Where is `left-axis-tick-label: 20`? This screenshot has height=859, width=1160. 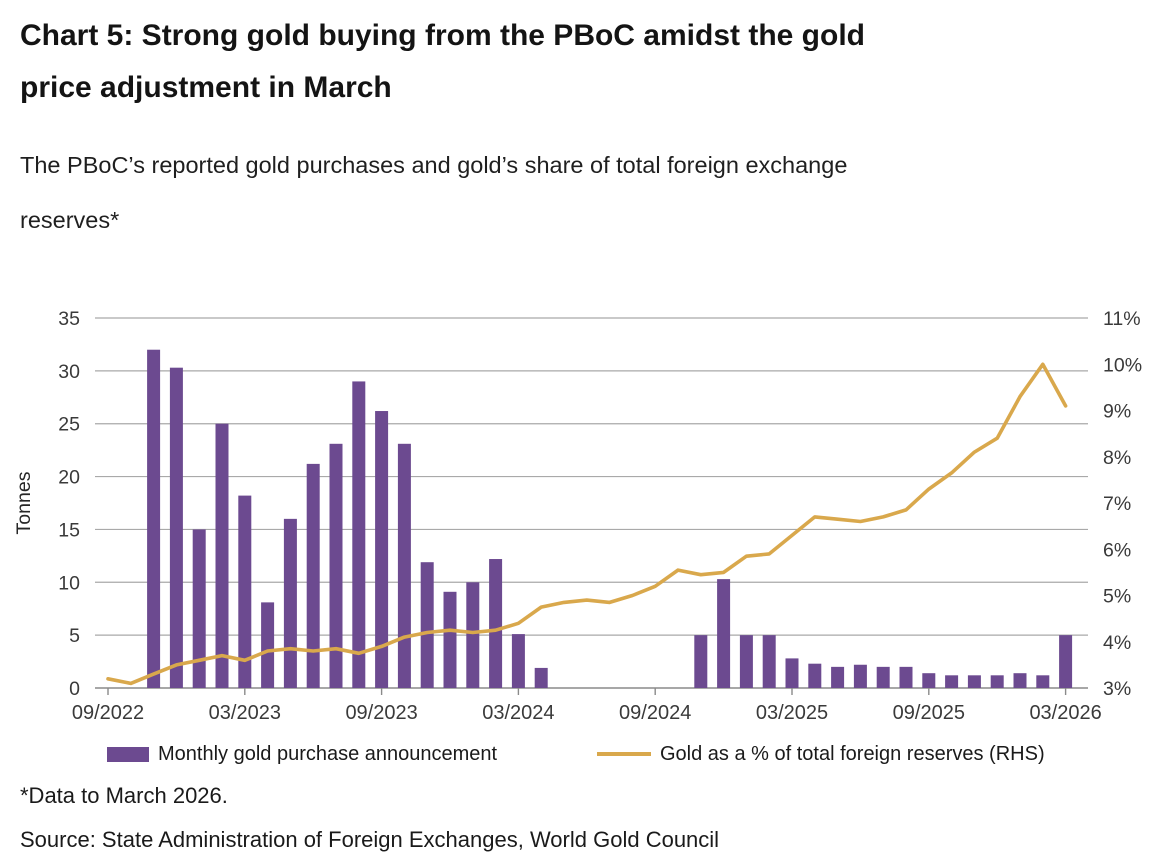 left-axis-tick-label: 20 is located at coordinates (69, 478).